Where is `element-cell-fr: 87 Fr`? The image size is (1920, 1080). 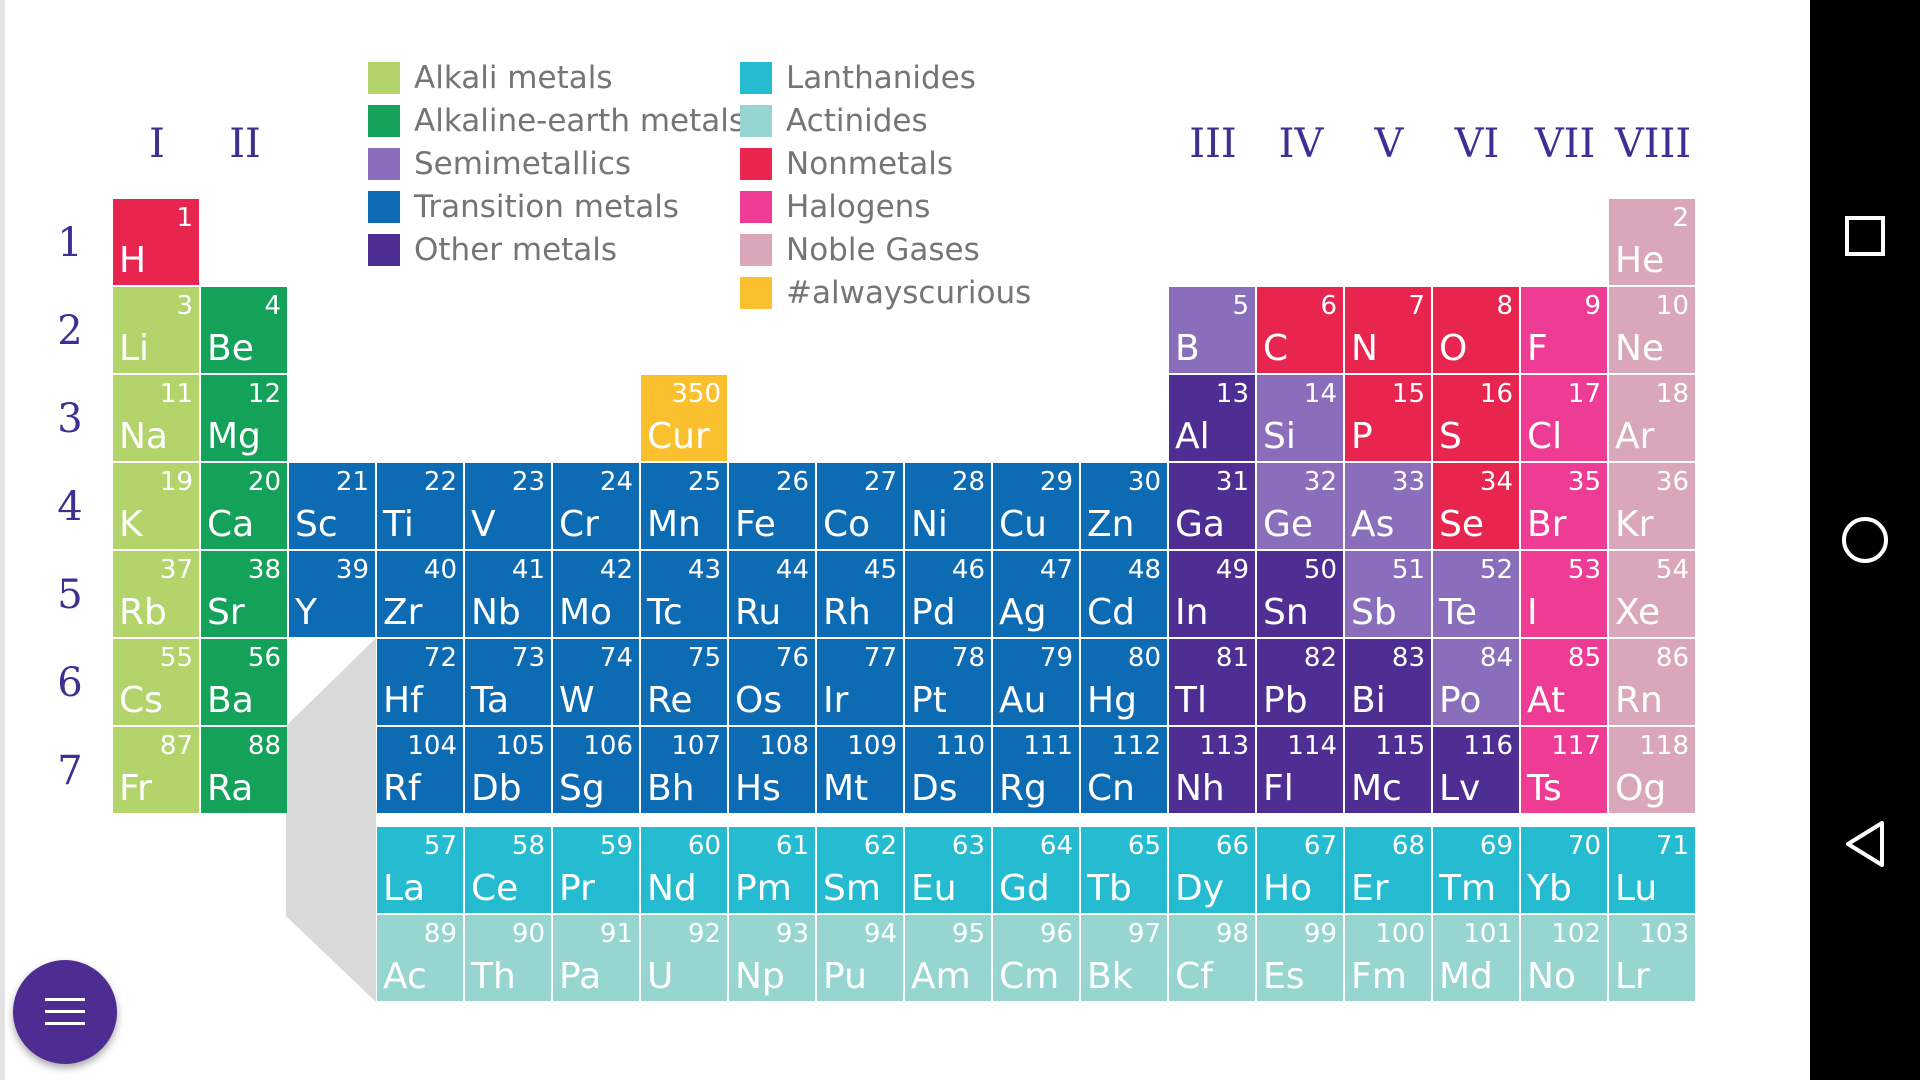
element-cell-fr: 87 Fr is located at coordinates (156, 770).